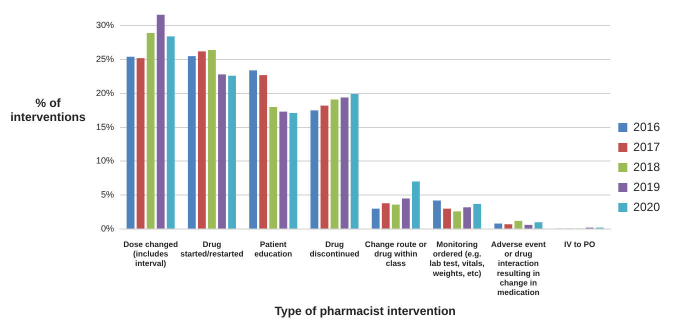 The width and height of the screenshot is (700, 327). Describe the element at coordinates (646, 167) in the screenshot. I see `legend-label: 2018` at that location.